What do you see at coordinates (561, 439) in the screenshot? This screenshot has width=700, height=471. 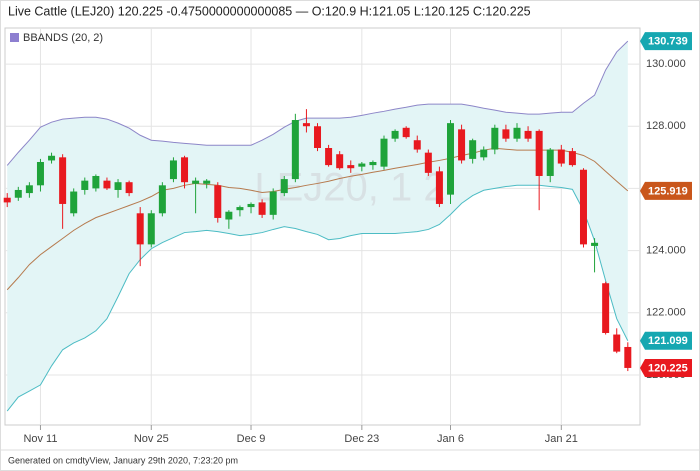 I see `x-tick-label: Jan 21` at bounding box center [561, 439].